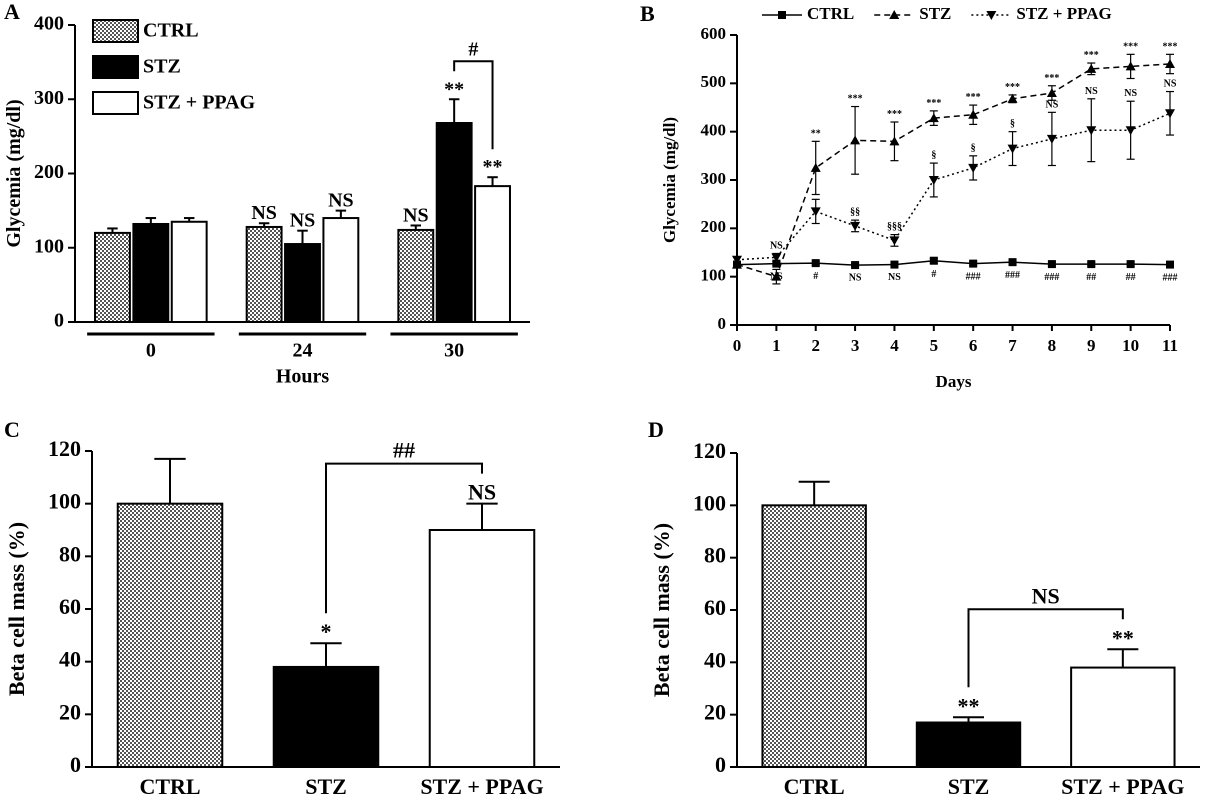 The height and width of the screenshot is (800, 1206). Describe the element at coordinates (647, 13) in the screenshot. I see `panel-letter: B` at that location.